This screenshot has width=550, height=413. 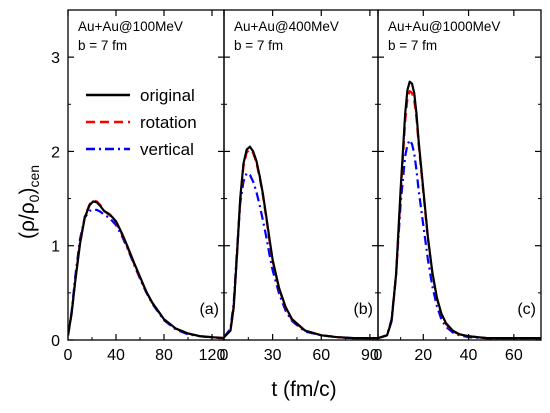 I want to click on panel-c-xtick-label: 40, so click(x=469, y=355).